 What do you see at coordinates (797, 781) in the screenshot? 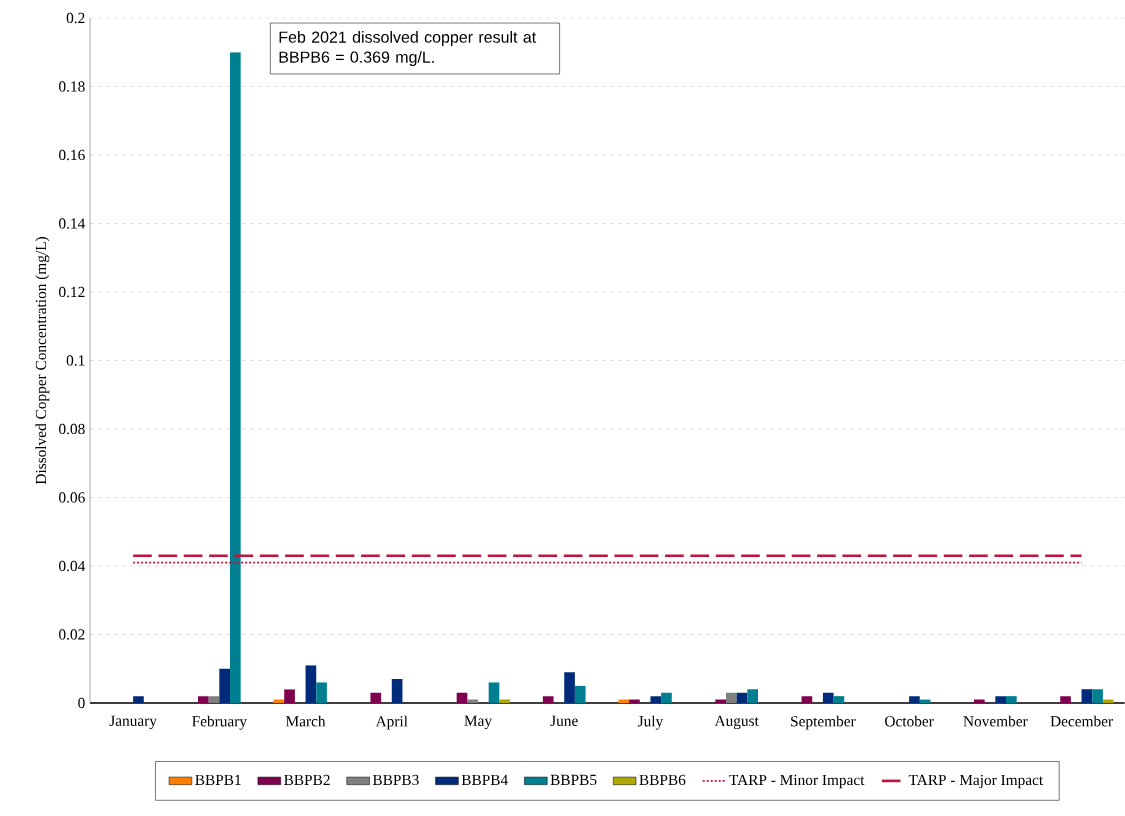
I see `legend-label: TARP - Minor Impact` at bounding box center [797, 781].